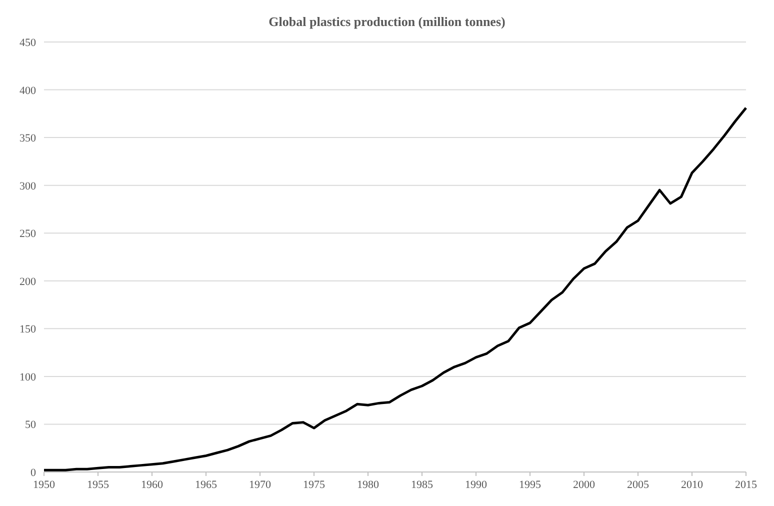 This screenshot has height=506, width=774. Describe the element at coordinates (260, 485) in the screenshot. I see `x-tick-label: 1970` at that location.